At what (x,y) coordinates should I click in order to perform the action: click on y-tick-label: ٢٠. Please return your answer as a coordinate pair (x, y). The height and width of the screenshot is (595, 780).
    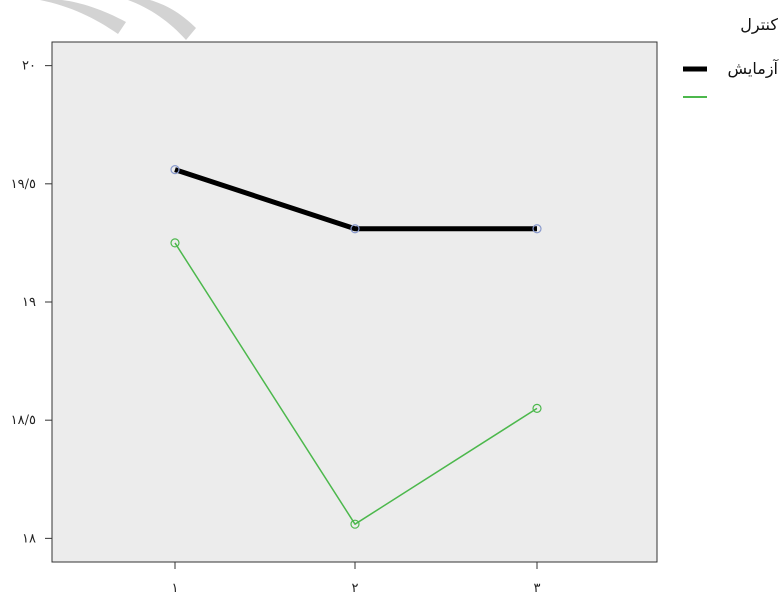
    Looking at the image, I should click on (29, 66).